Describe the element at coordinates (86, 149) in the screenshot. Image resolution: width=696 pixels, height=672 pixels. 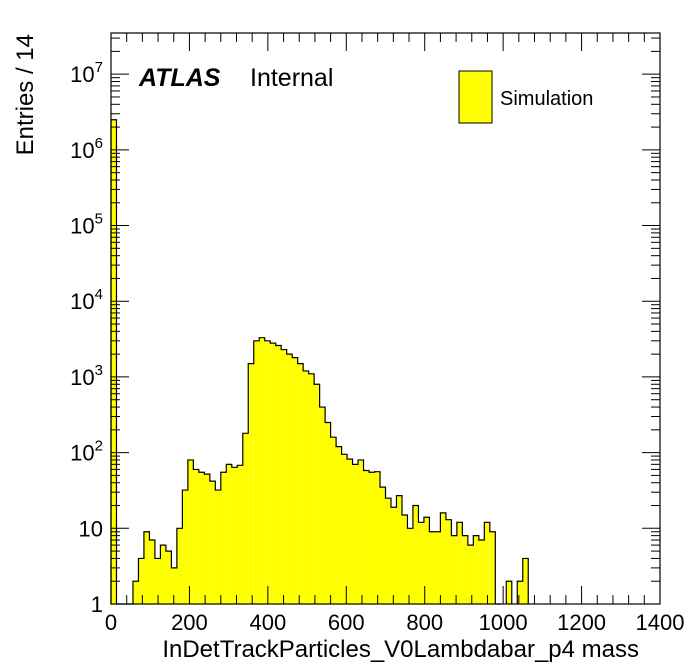
I see `y-tick-label: 10⁶` at that location.